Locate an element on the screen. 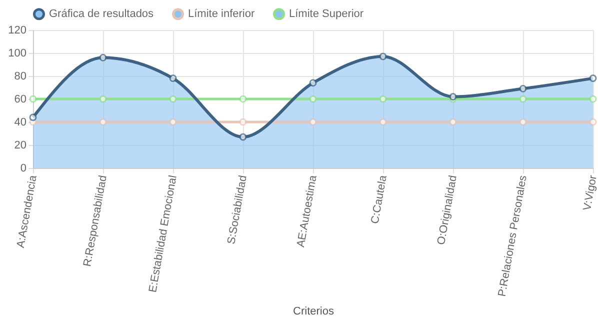 This screenshot has width=598, height=336. y-tick-label: 0 is located at coordinates (23, 168).